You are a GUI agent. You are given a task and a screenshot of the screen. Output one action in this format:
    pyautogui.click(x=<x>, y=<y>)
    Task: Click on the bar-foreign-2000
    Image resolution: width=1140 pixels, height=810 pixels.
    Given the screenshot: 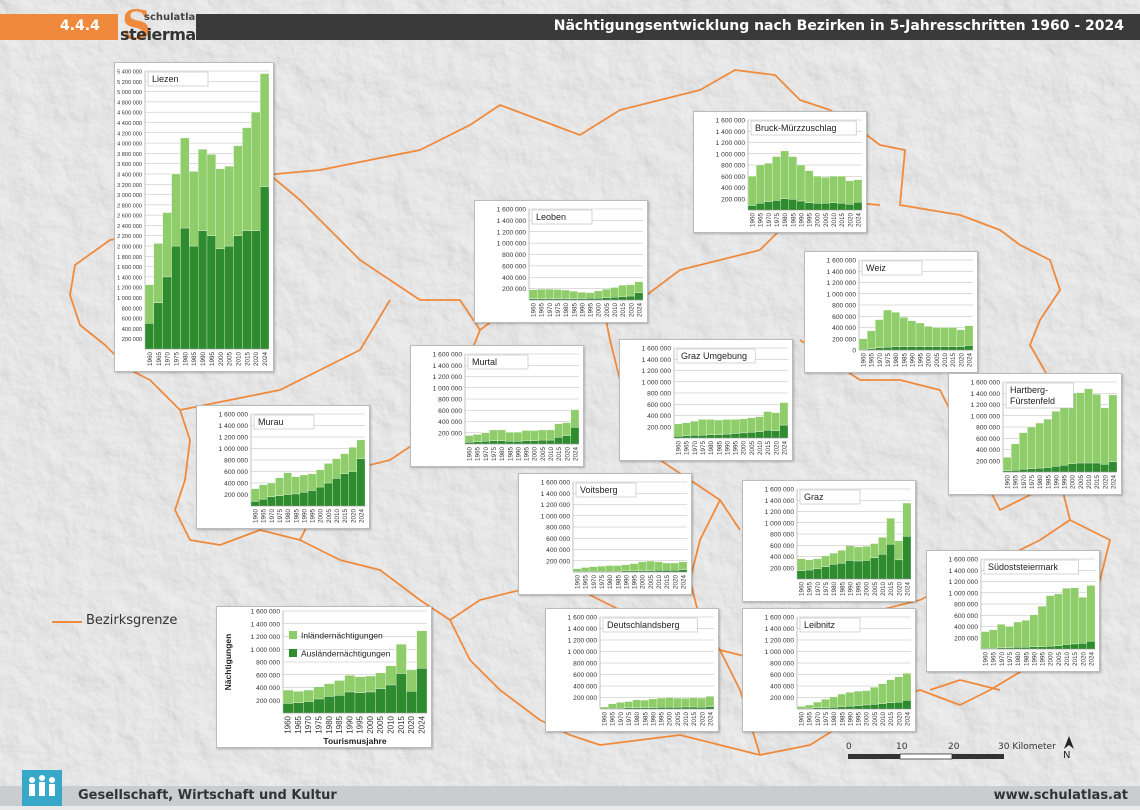 What is the action you would take?
    pyautogui.click(x=1072, y=468)
    